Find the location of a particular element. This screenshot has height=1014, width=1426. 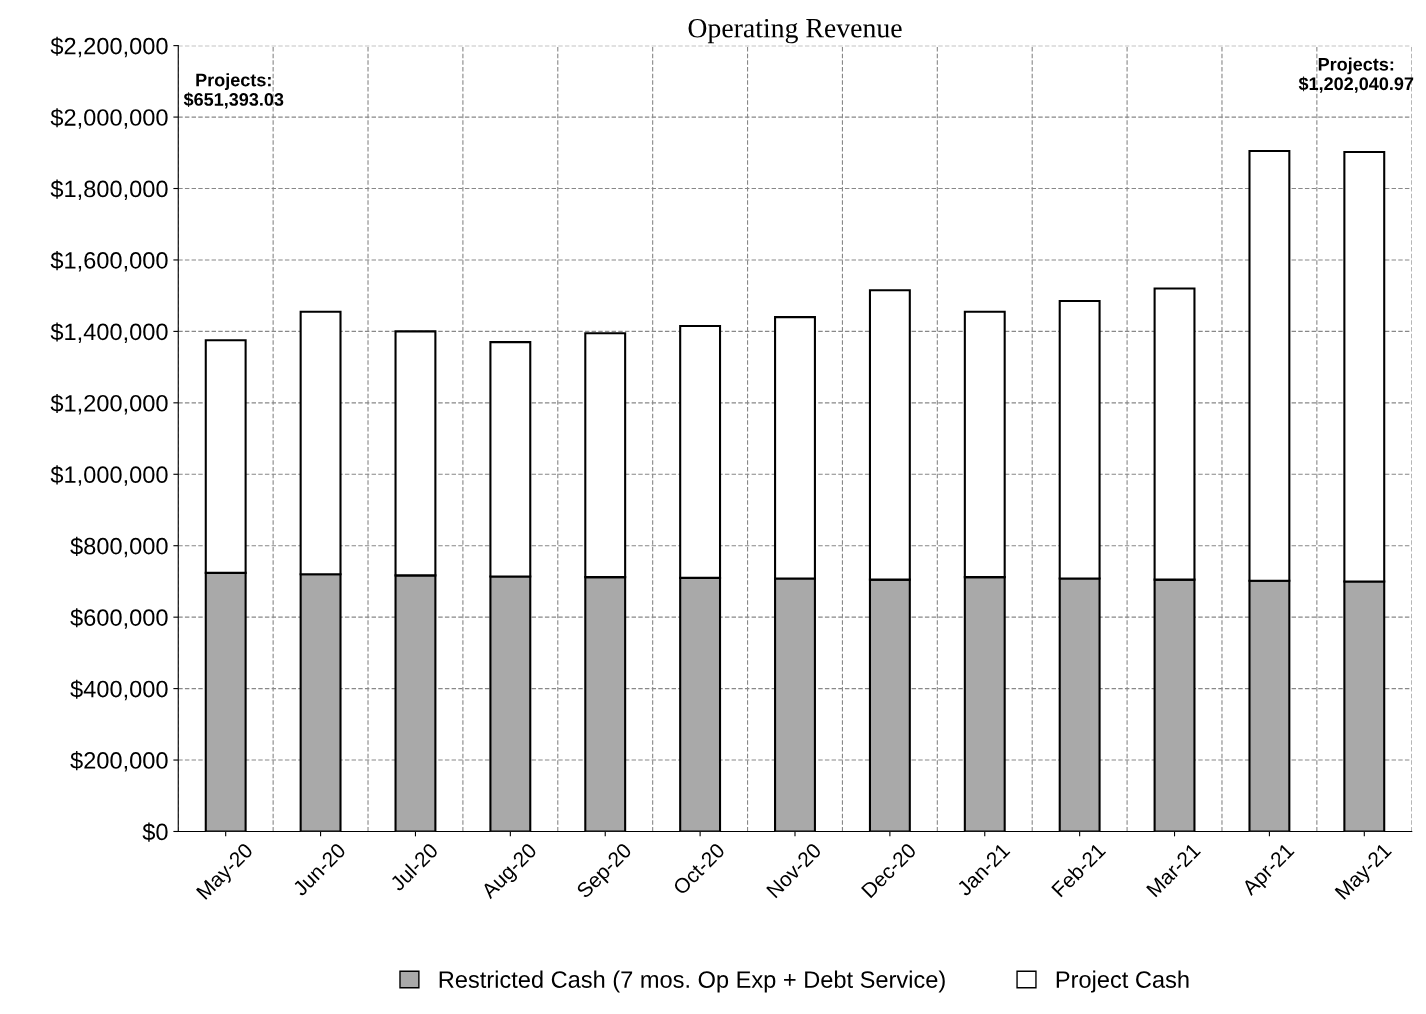

y-tick-label: $1,600,000 is located at coordinates (109, 261).